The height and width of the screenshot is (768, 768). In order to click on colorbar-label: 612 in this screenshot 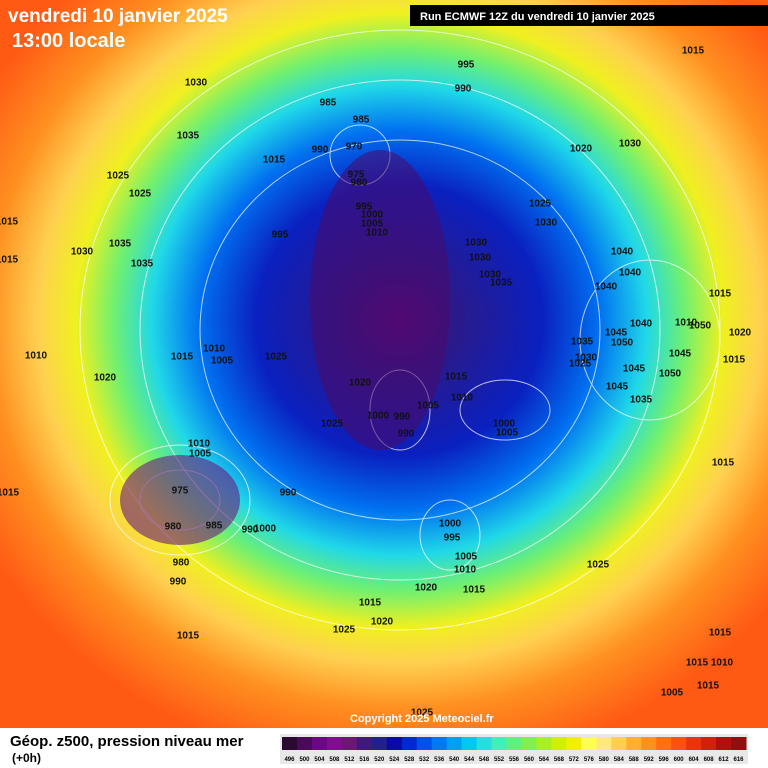, I will do `click(724, 760)`.